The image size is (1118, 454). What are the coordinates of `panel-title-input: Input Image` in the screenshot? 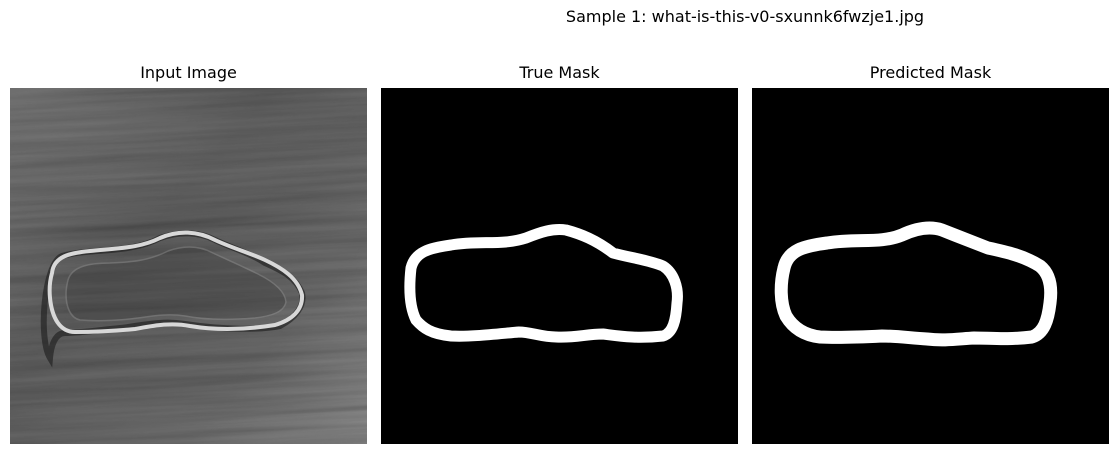 It's located at (188, 72).